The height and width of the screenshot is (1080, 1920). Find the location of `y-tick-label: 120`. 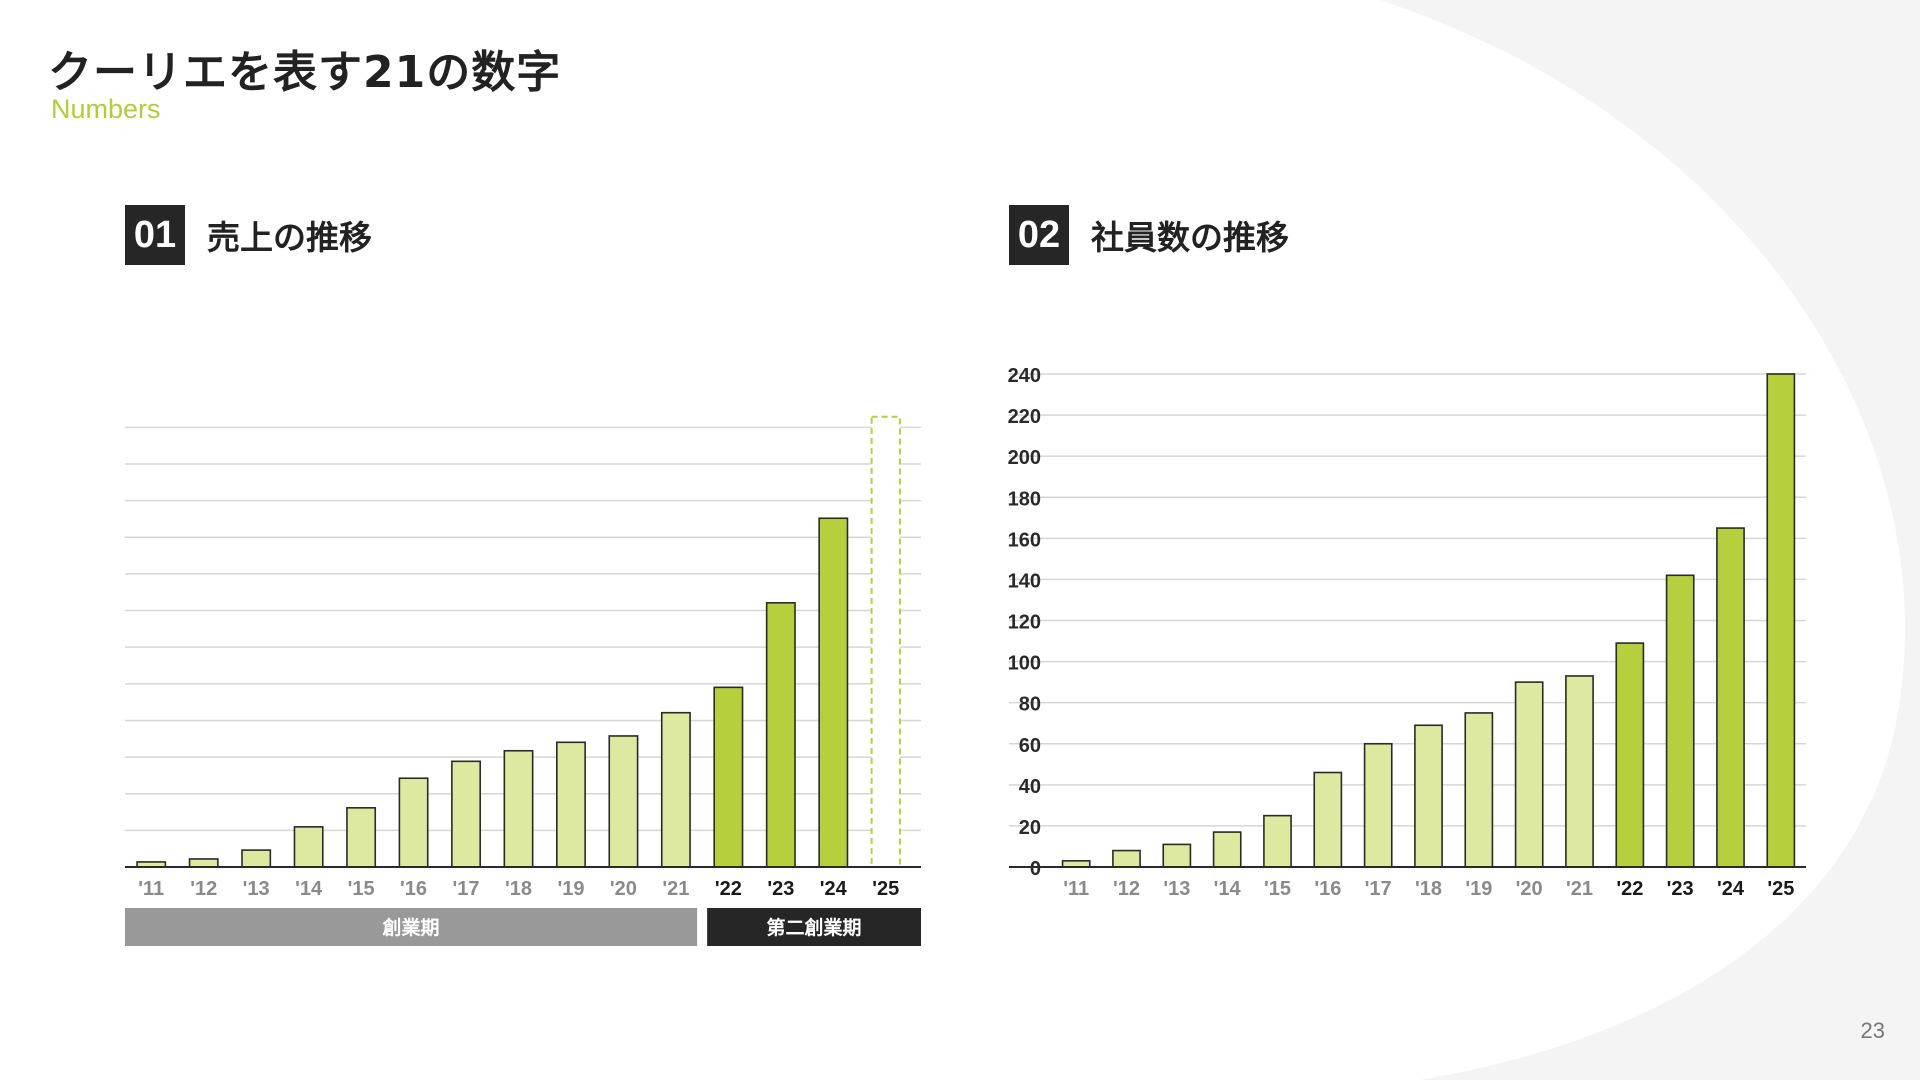

y-tick-label: 120 is located at coordinates (1024, 623).